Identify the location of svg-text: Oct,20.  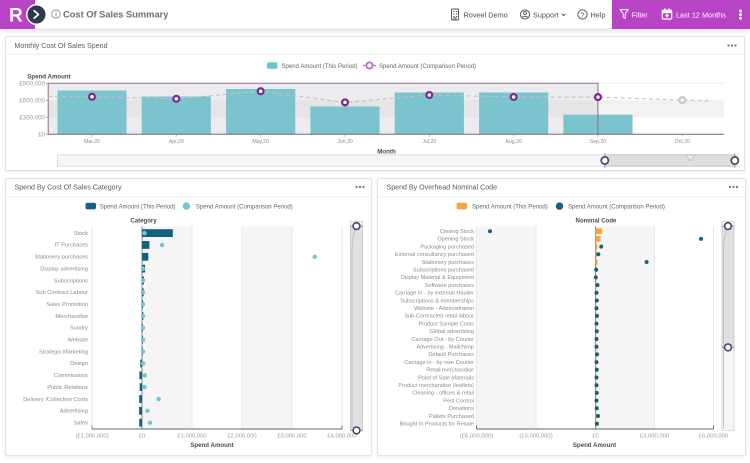
(681, 142).